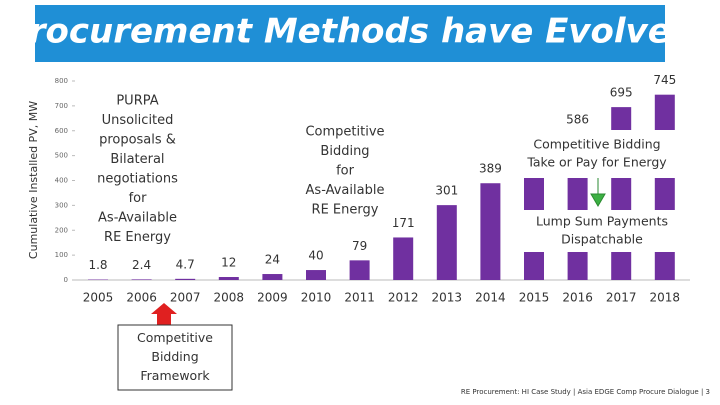 Image resolution: width=720 pixels, height=405 pixels. I want to click on x-tick-label: 2015, so click(534, 298).